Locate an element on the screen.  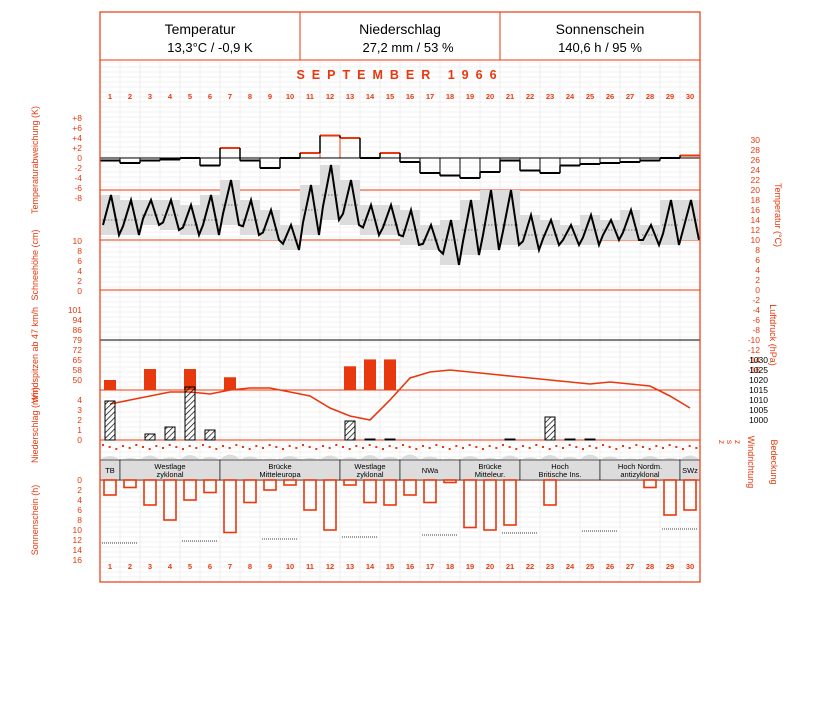
temperature-tick: 26 is located at coordinates (756, 160).